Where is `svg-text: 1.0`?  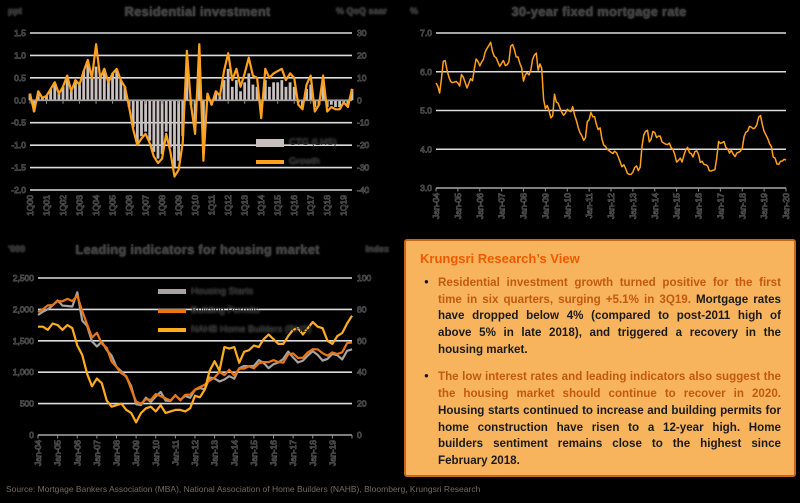 svg-text: 1.0 is located at coordinates (20, 55).